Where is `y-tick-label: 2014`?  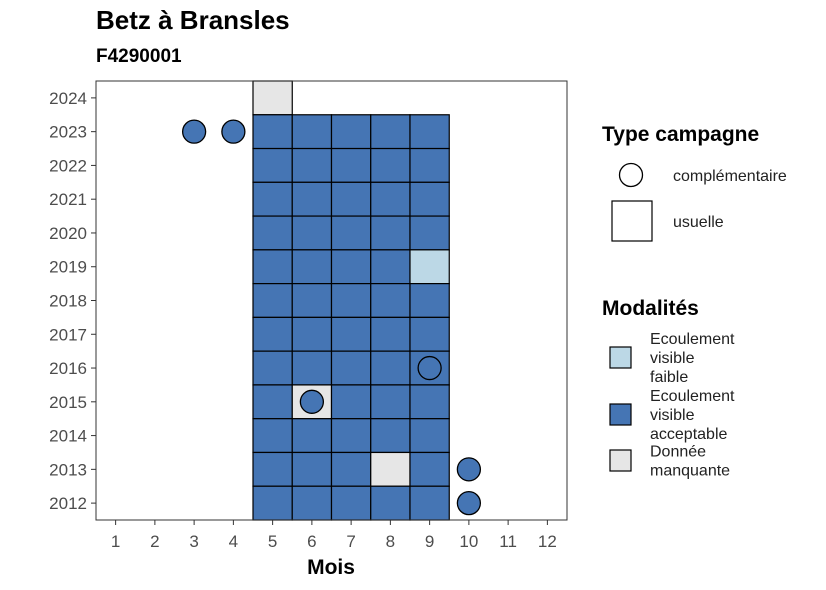
y-tick-label: 2014 is located at coordinates (68, 436).